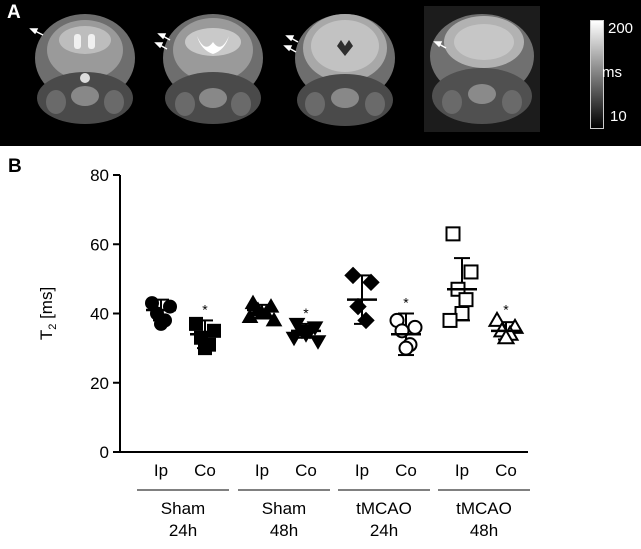 The width and height of the screenshot is (641, 549). What do you see at coordinates (99, 314) in the screenshot?
I see `y-tick-label: 40` at bounding box center [99, 314].